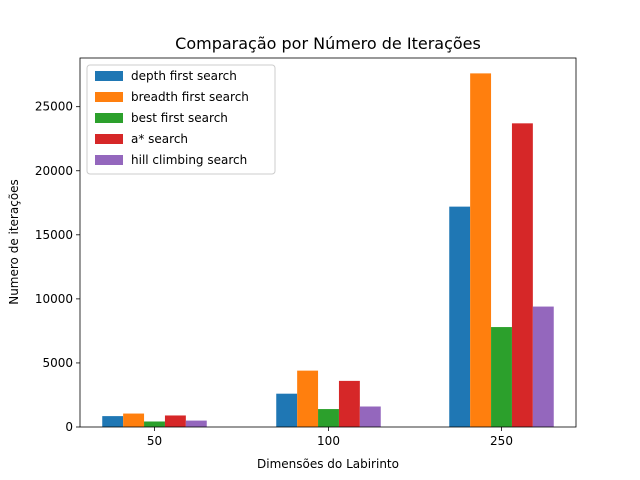 This screenshot has width=640, height=480. I want to click on legend-label: hill climbing search, so click(189, 160).